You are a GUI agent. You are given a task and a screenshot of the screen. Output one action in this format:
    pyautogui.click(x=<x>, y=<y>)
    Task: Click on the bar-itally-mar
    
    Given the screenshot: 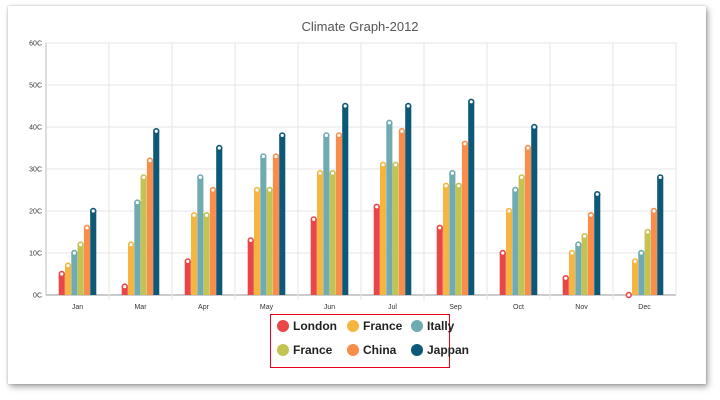 What is the action you would take?
    pyautogui.click(x=137, y=248)
    